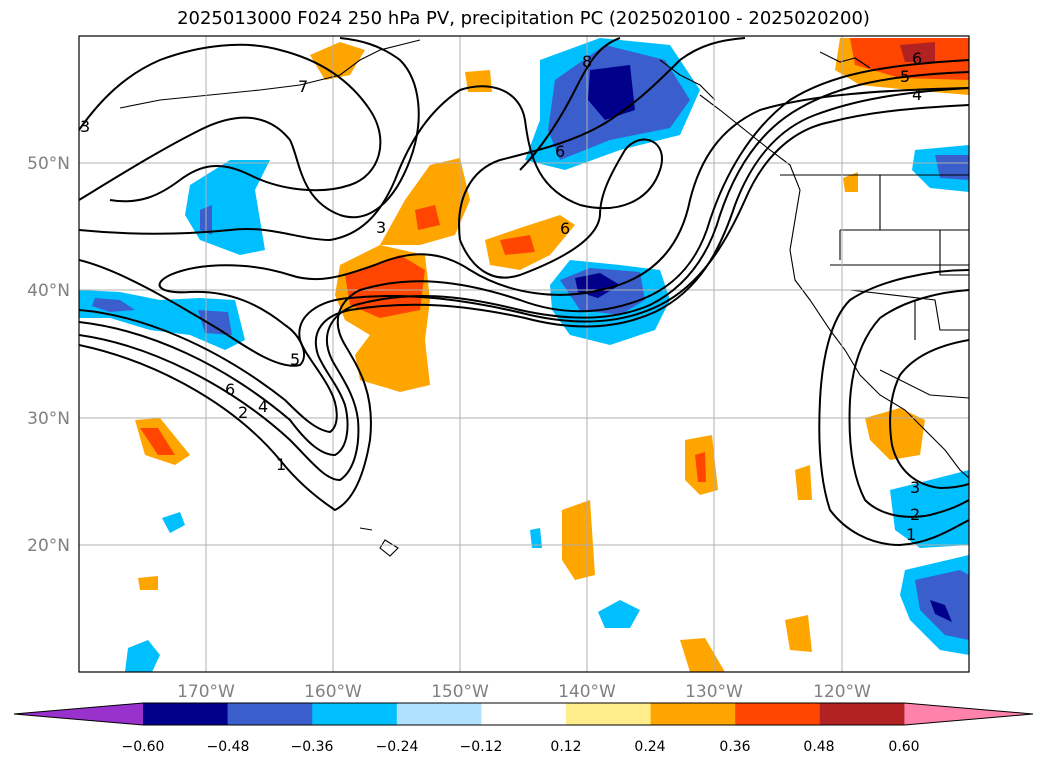  I want to click on contour-label: 8, so click(587, 61).